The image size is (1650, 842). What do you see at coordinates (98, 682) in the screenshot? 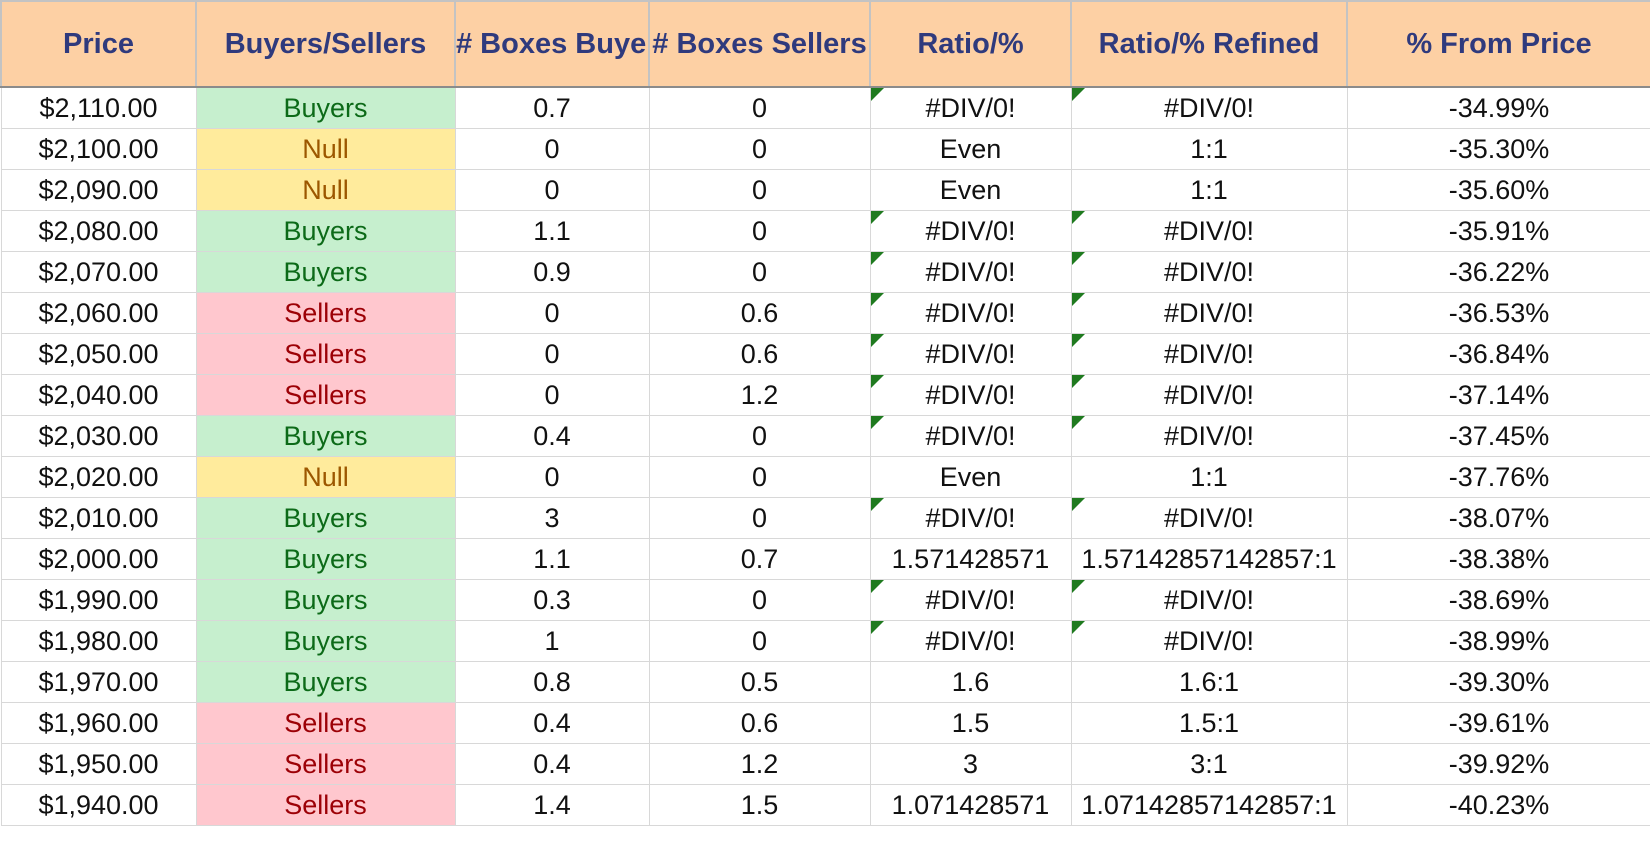
I see `price-cell: $1,970.00` at bounding box center [98, 682].